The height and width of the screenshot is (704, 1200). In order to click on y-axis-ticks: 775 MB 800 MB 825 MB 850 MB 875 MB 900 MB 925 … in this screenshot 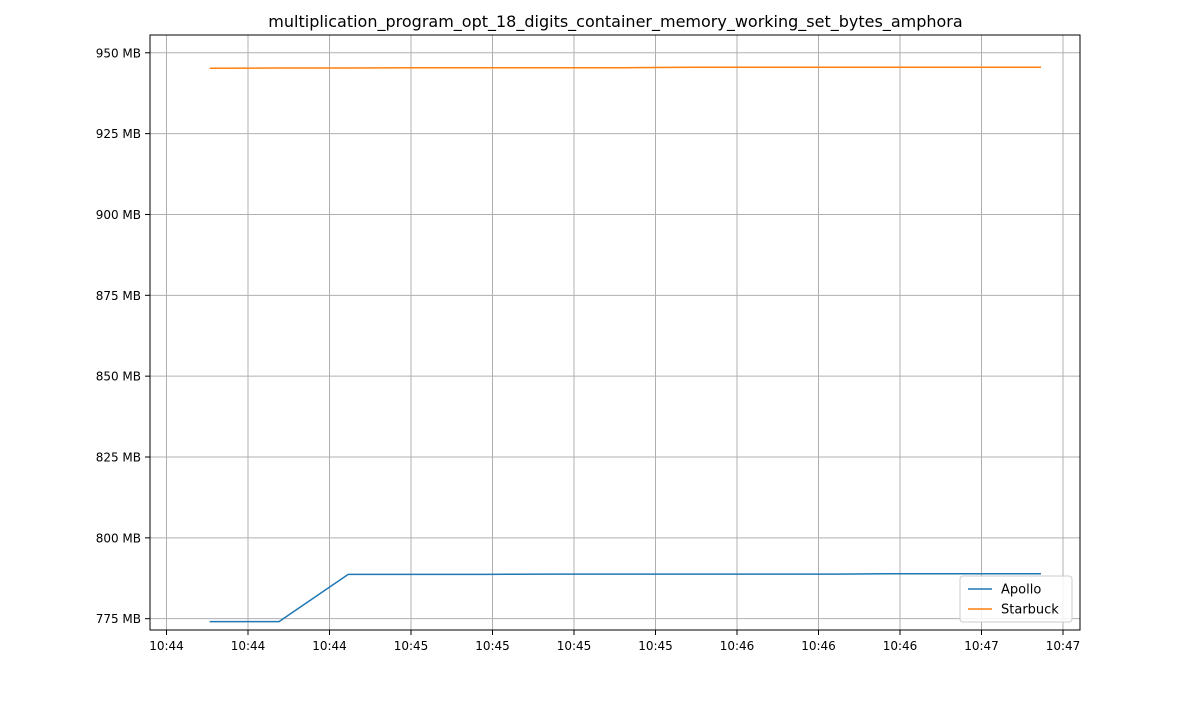, I will do `click(123, 336)`.